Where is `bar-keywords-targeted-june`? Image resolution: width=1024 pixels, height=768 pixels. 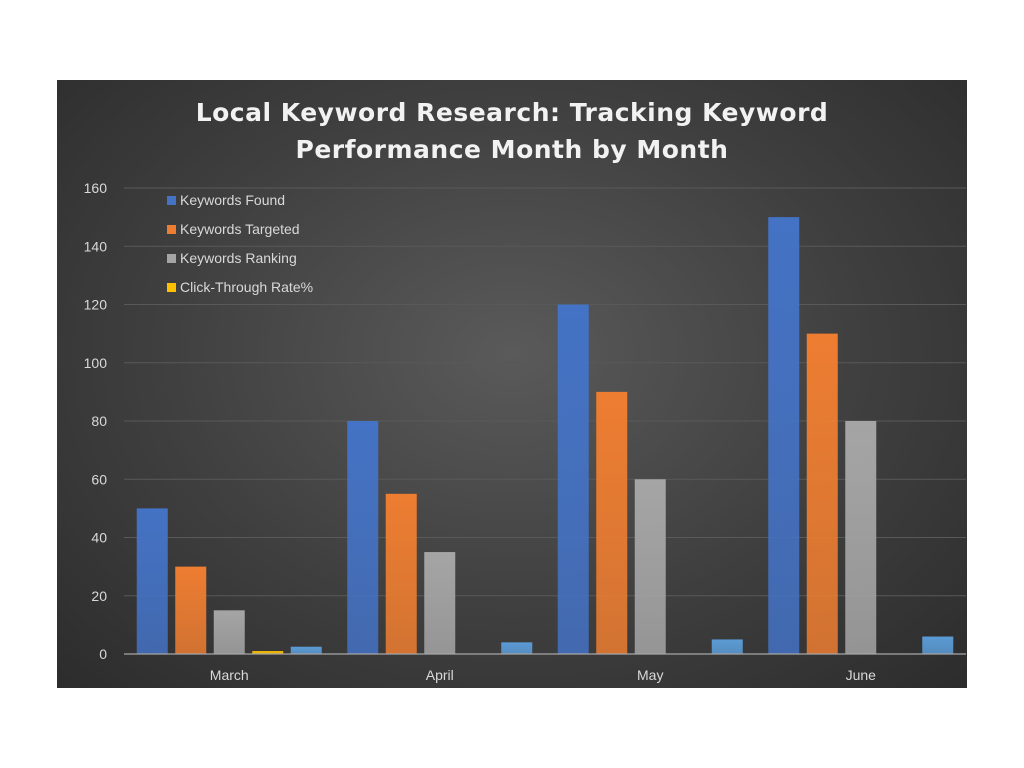 bar-keywords-targeted-june is located at coordinates (822, 493).